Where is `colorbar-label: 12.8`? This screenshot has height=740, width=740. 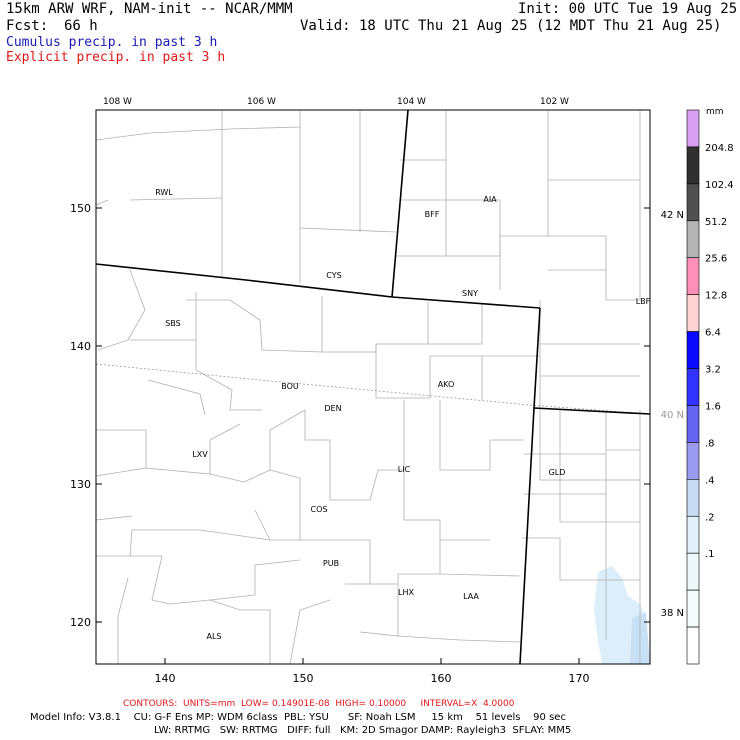 colorbar-label: 12.8 is located at coordinates (716, 296).